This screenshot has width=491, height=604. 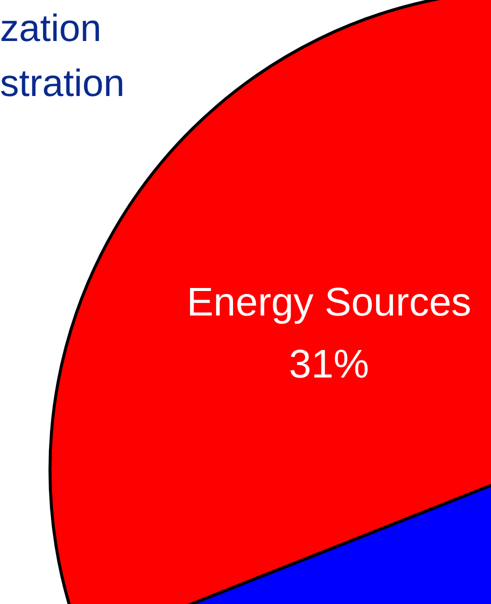 What do you see at coordinates (329, 364) in the screenshot?
I see `data-label: 31%` at bounding box center [329, 364].